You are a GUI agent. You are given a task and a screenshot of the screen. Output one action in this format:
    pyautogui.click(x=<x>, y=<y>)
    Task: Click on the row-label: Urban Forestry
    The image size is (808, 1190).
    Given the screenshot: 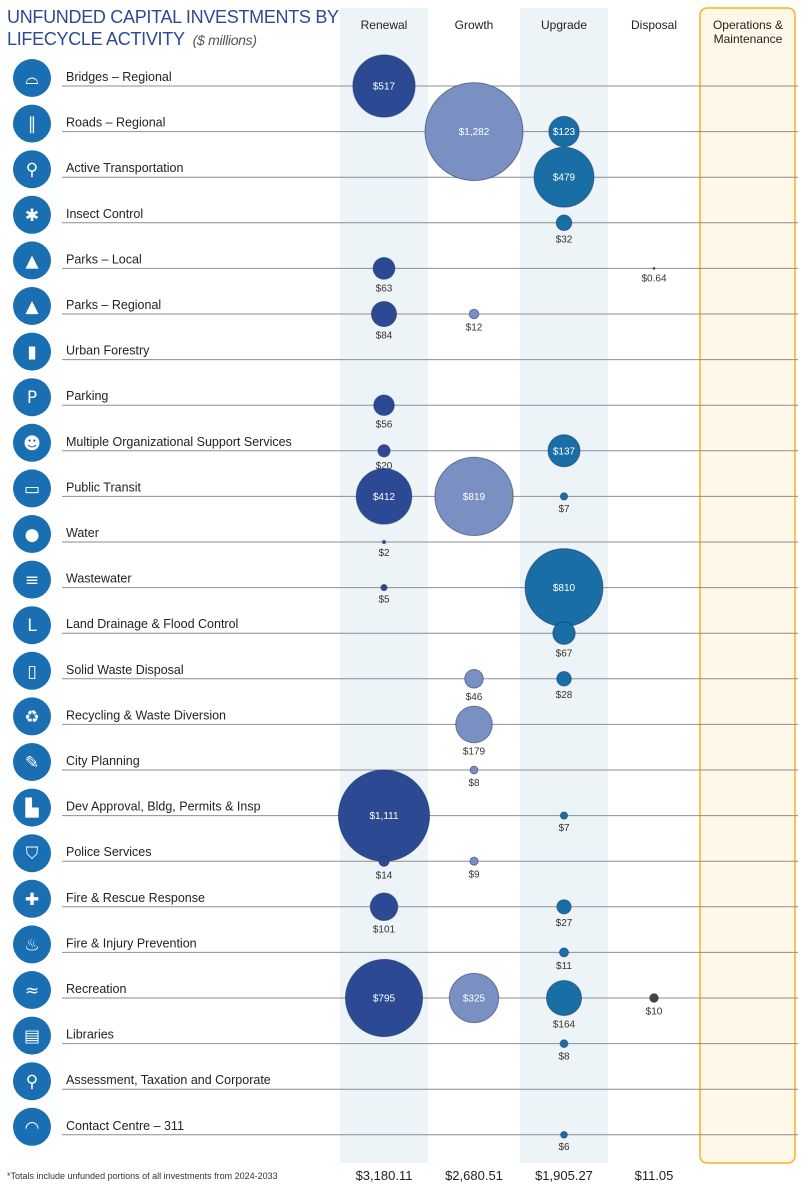 What is the action you would take?
    pyautogui.click(x=108, y=351)
    